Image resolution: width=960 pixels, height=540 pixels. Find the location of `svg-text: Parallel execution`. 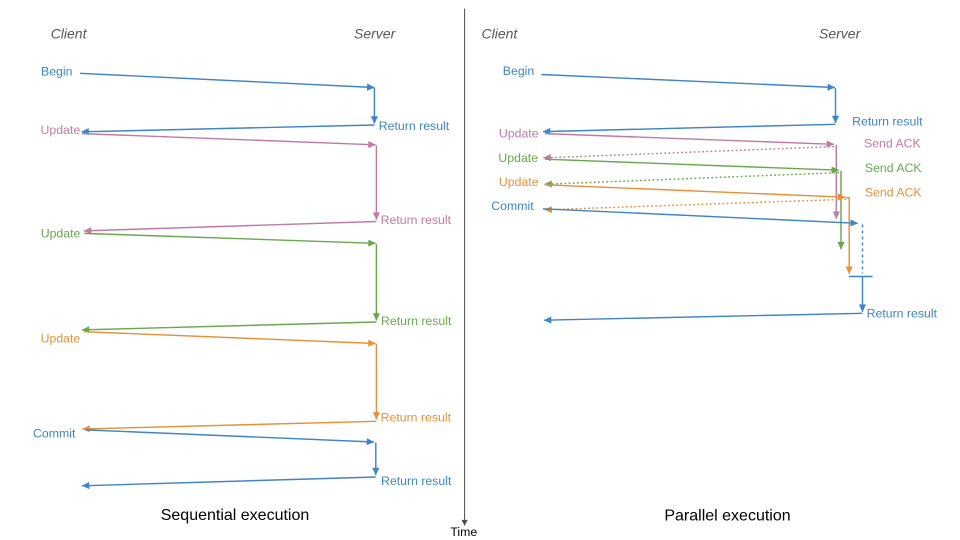

svg-text: Parallel execution is located at coordinates (727, 515).